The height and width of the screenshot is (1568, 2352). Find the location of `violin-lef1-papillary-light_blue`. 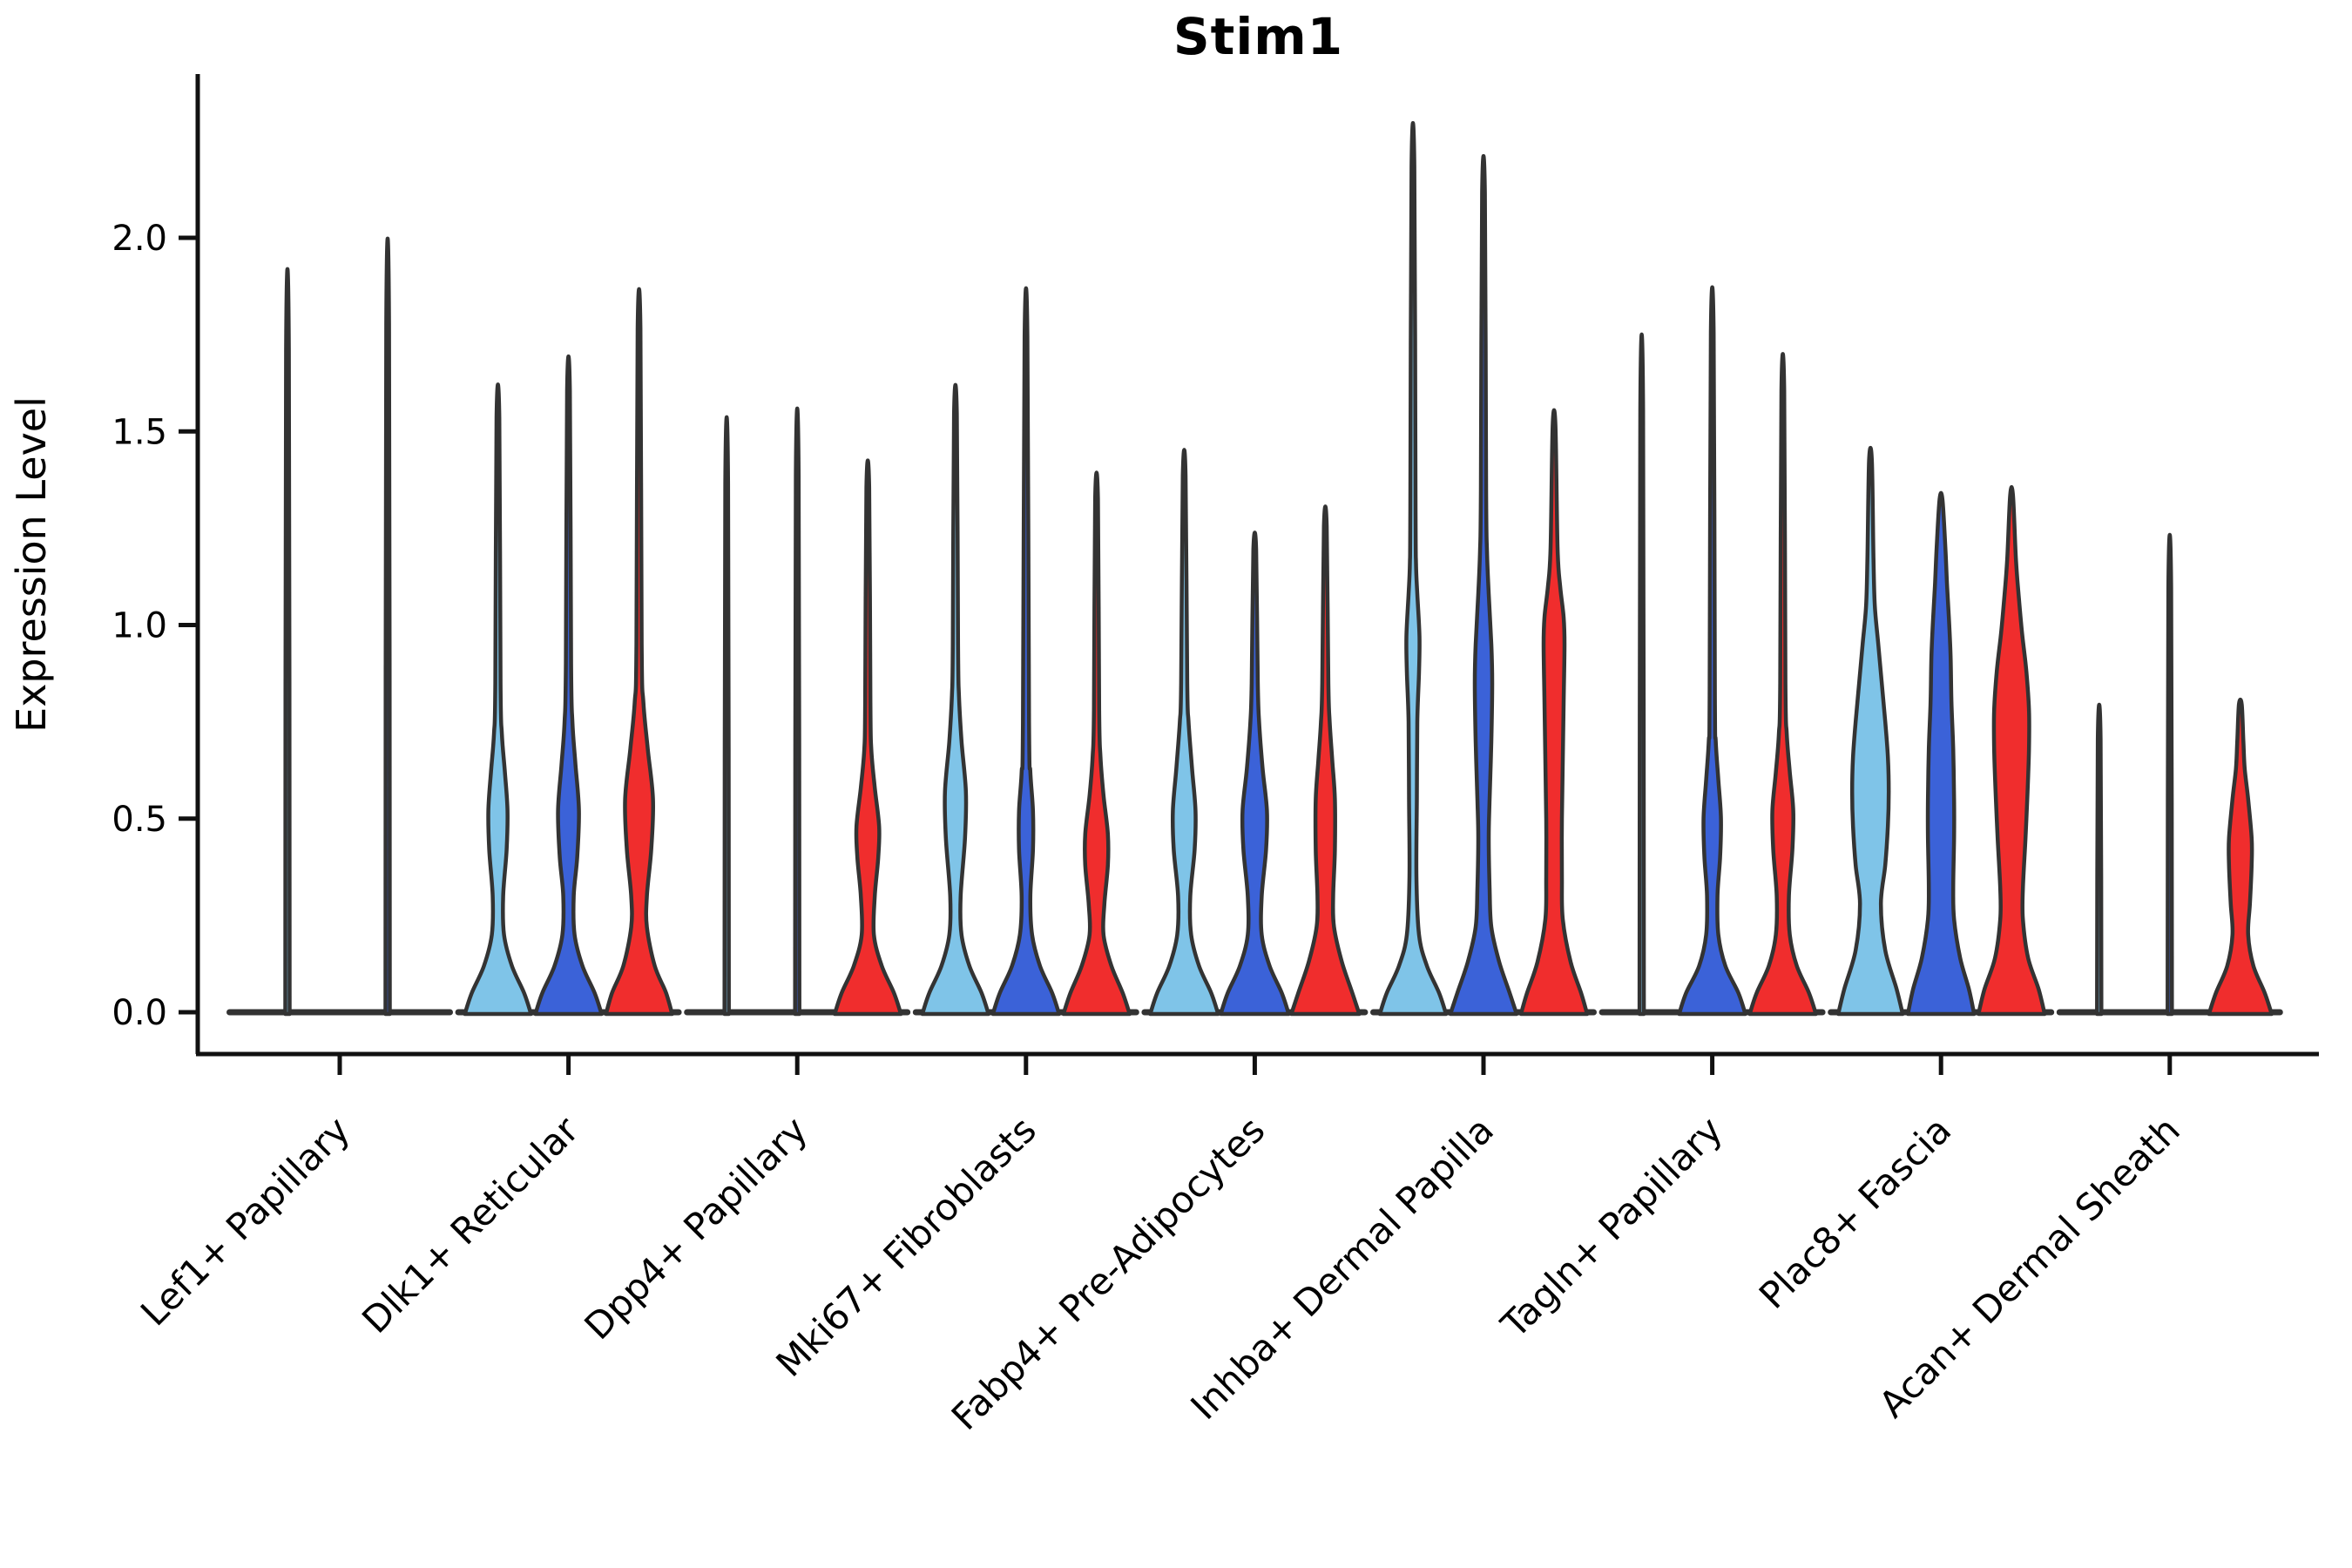

violin-lef1-papillary-light_blue is located at coordinates (287, 642).